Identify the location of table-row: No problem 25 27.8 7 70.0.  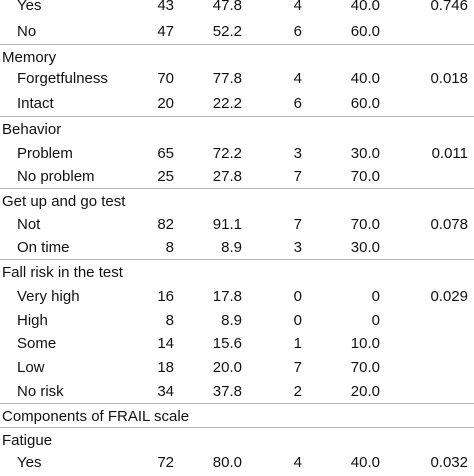
(237, 177).